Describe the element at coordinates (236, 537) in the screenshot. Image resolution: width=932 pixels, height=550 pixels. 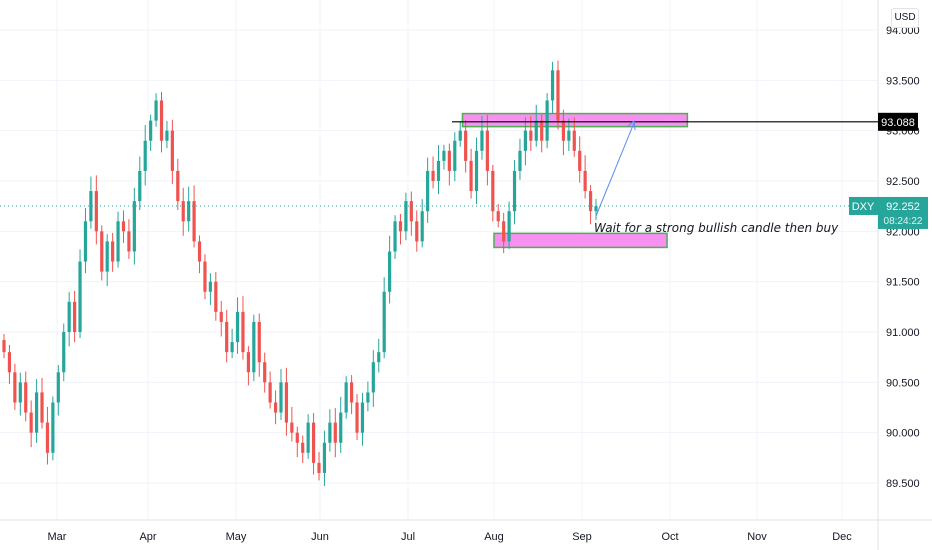
I see `x-tick-label: May` at that location.